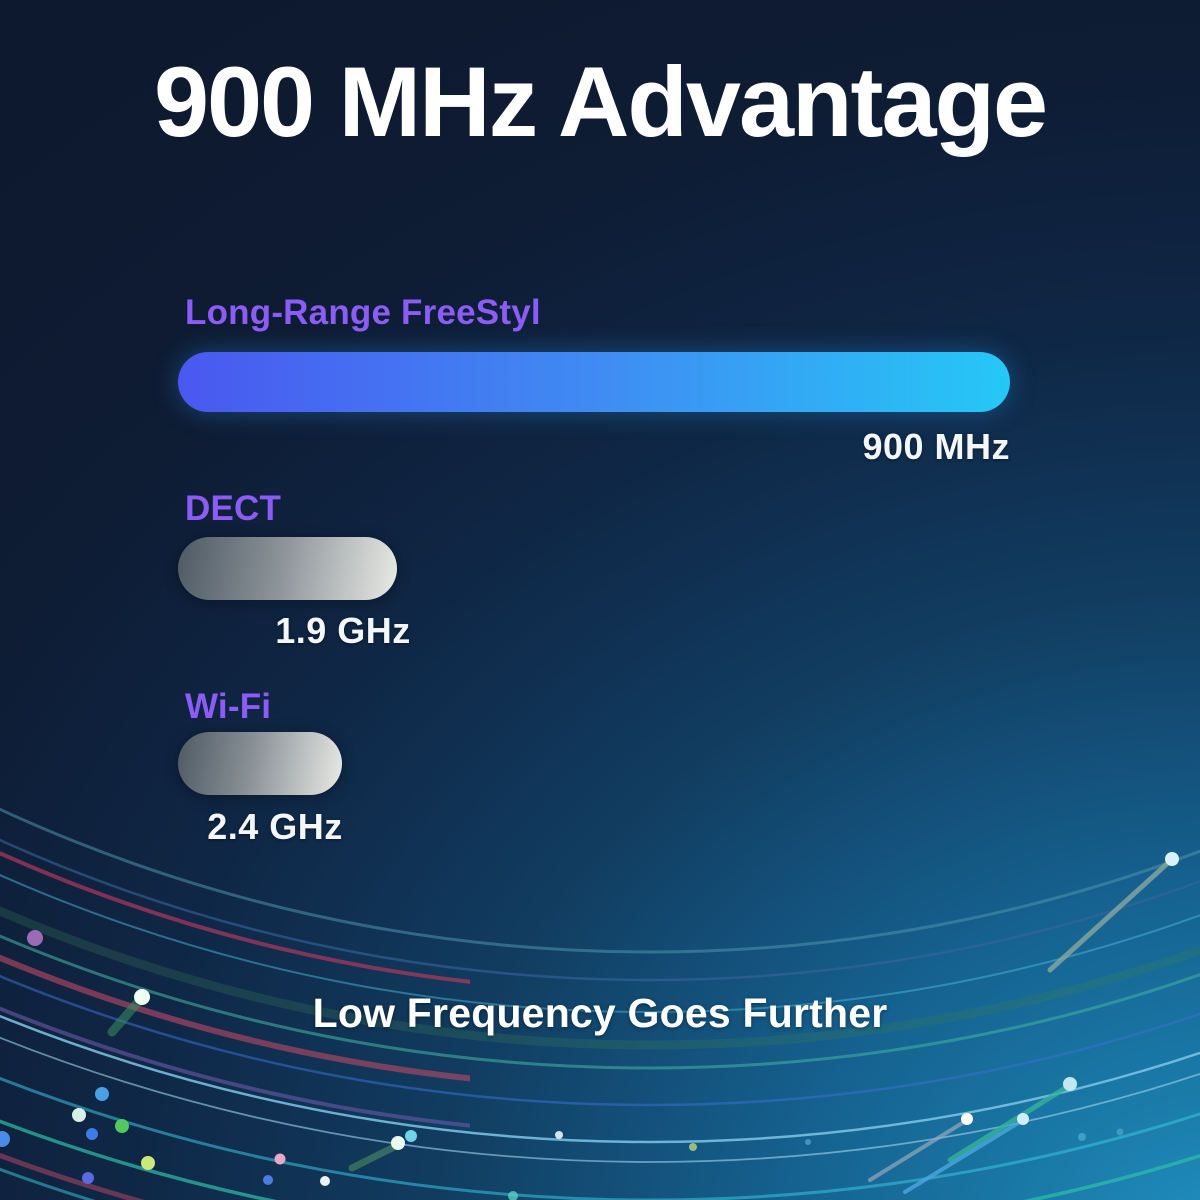 The height and width of the screenshot is (1200, 1200). I want to click on bar-wifi-2-4ghz, so click(260, 763).